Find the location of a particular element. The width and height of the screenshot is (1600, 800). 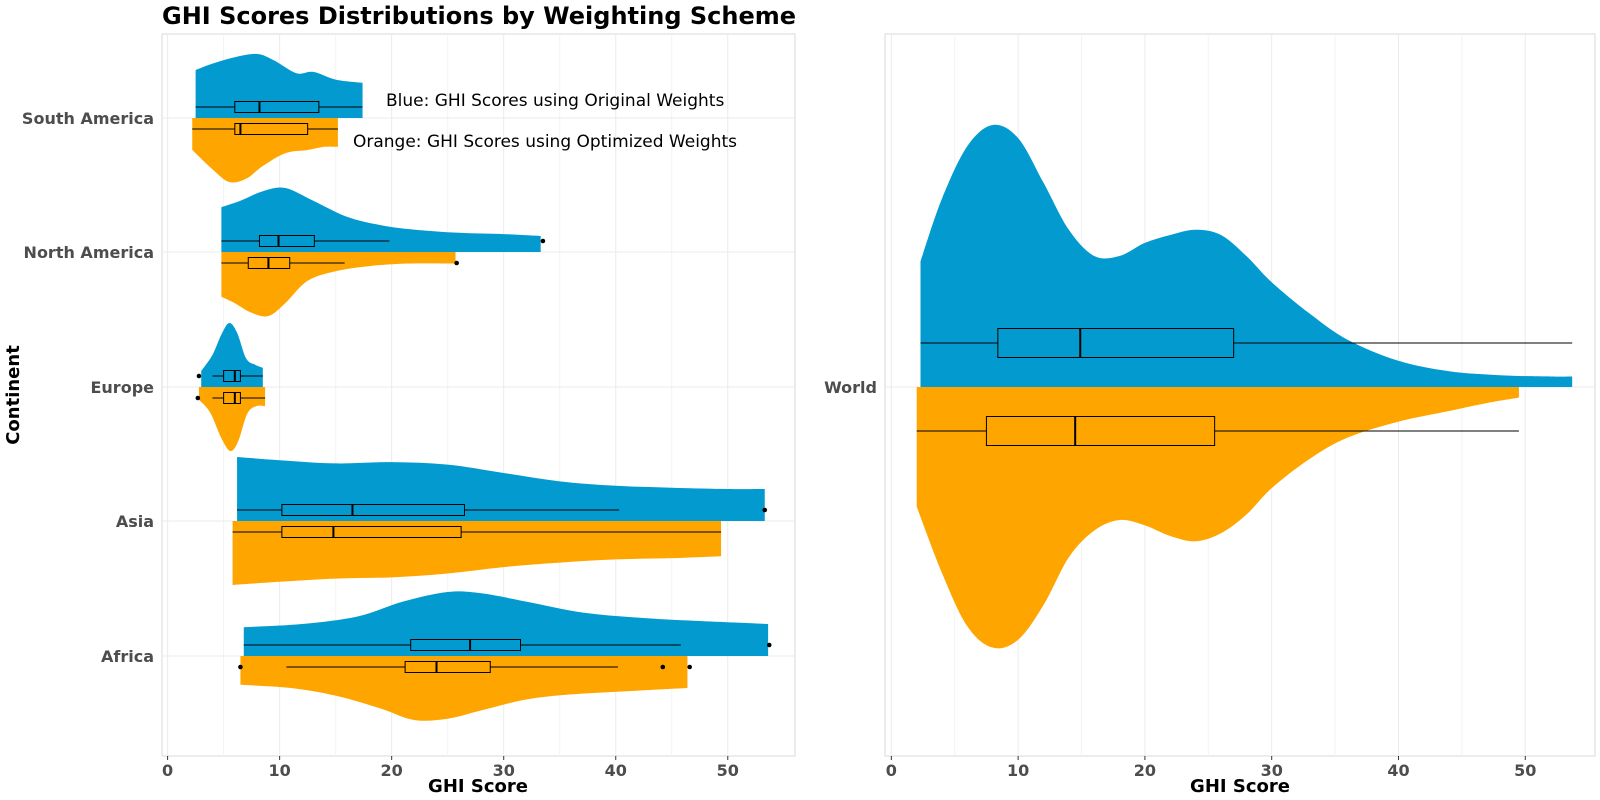

y-tick-label-south-america: South America is located at coordinates (88, 118).